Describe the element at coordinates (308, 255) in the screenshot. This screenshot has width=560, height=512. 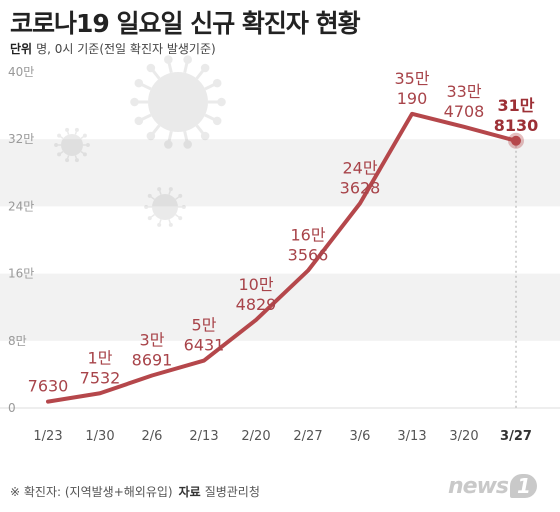
I see `data-label: 3566` at that location.